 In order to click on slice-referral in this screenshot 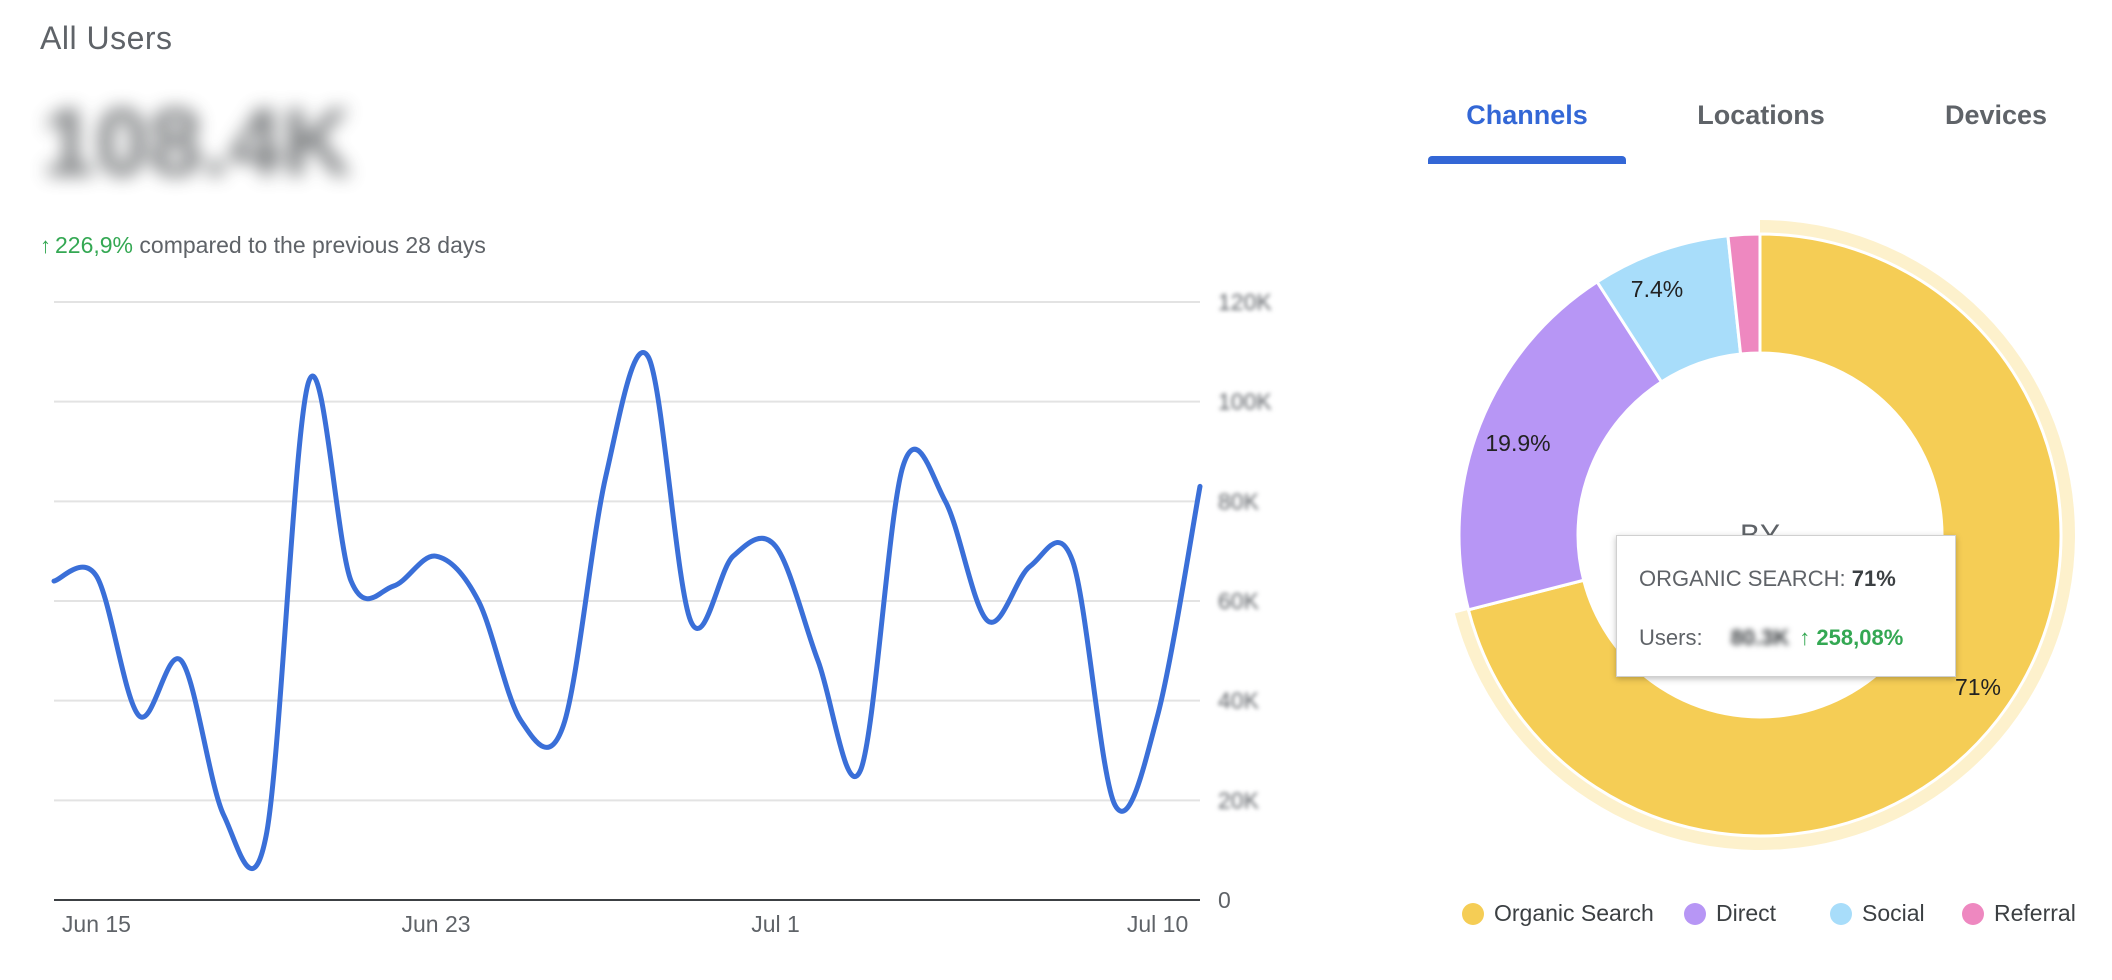, I will do `click(1744, 294)`.